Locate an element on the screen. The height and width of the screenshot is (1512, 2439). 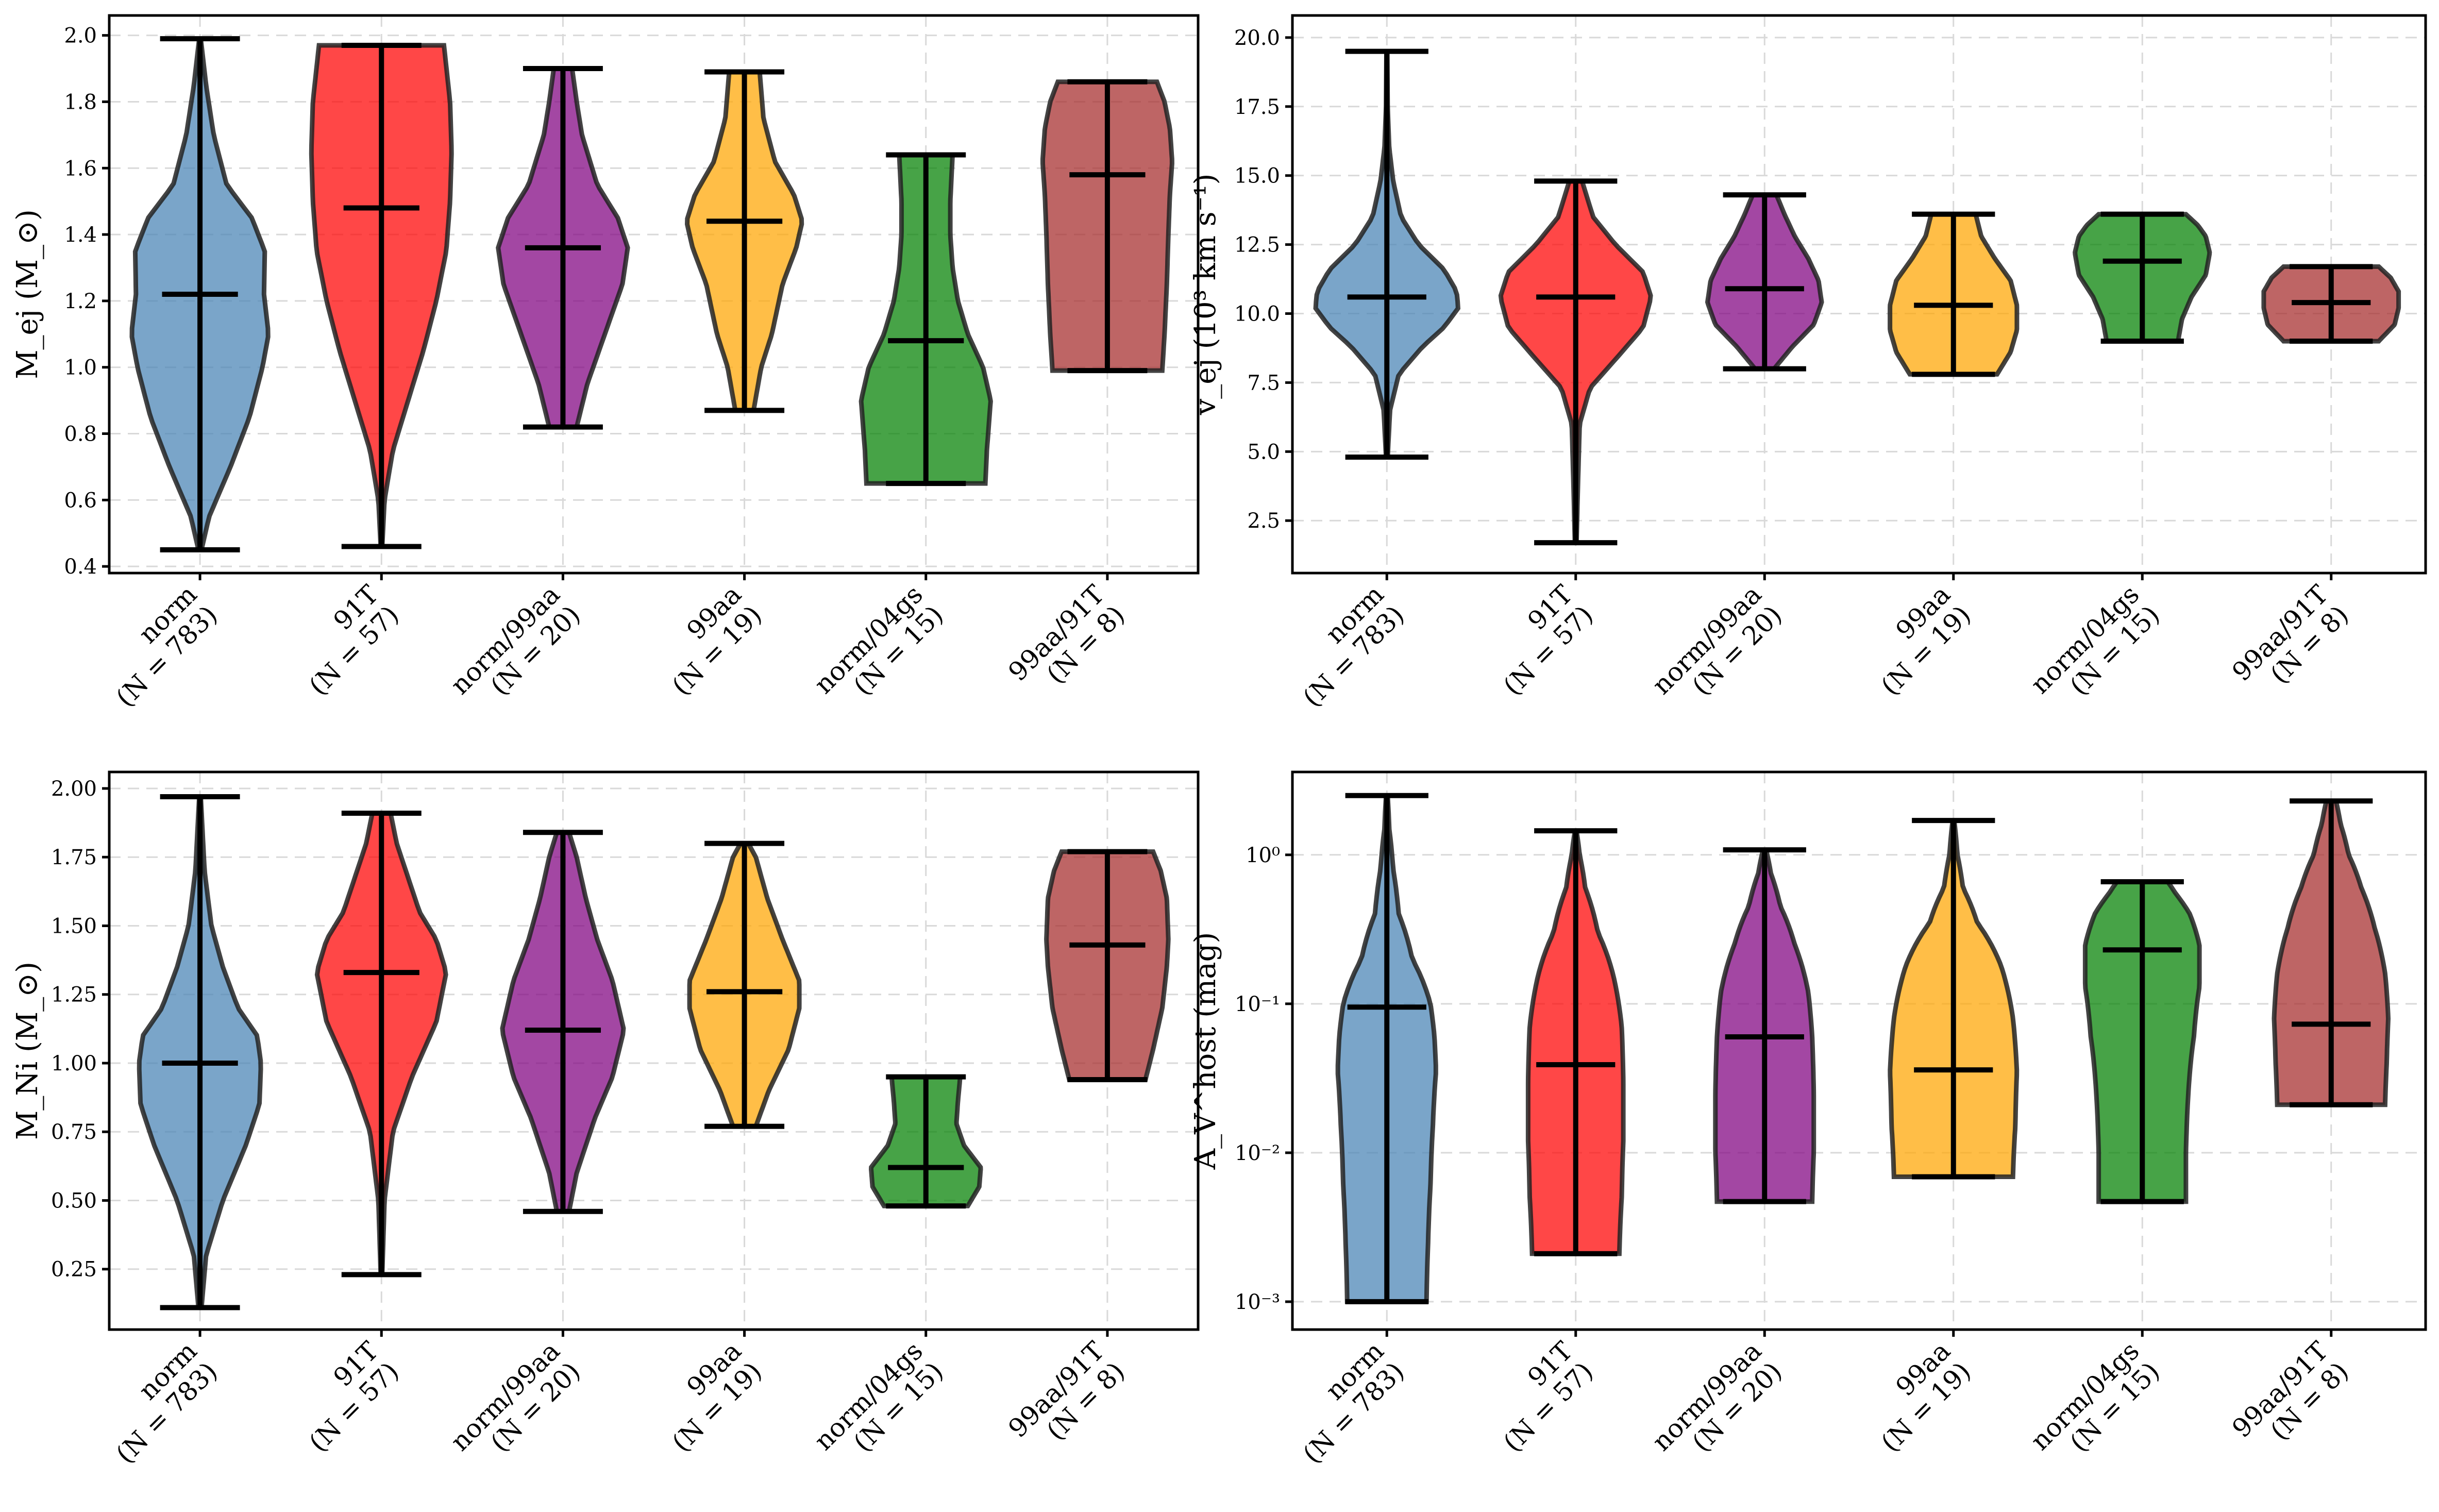
y-axis-label: A_V^host (mag) is located at coordinates (1205, 1051).